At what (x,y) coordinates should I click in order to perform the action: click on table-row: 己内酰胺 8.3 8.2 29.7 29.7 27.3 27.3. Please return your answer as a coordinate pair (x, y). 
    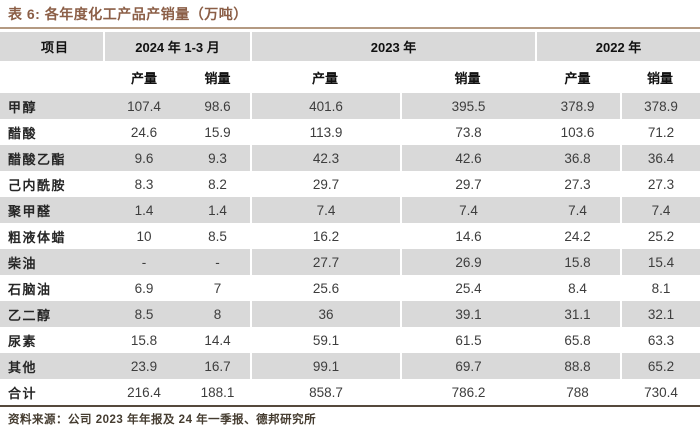
    Looking at the image, I should click on (350, 184).